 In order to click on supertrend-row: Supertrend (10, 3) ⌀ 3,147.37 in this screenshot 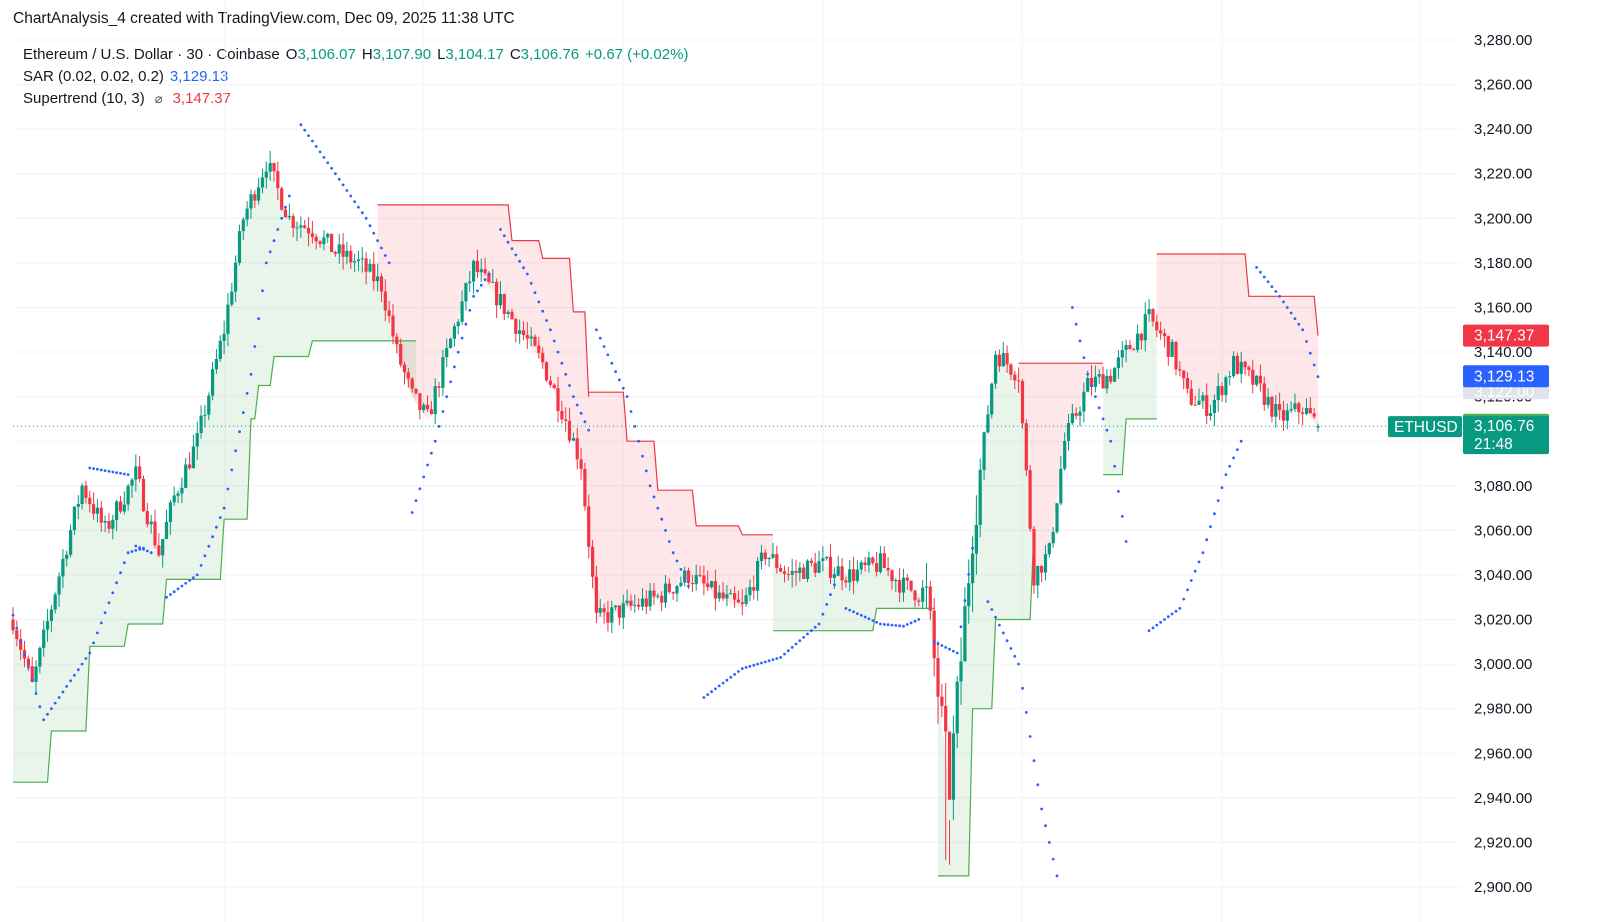, I will do `click(355, 99)`.